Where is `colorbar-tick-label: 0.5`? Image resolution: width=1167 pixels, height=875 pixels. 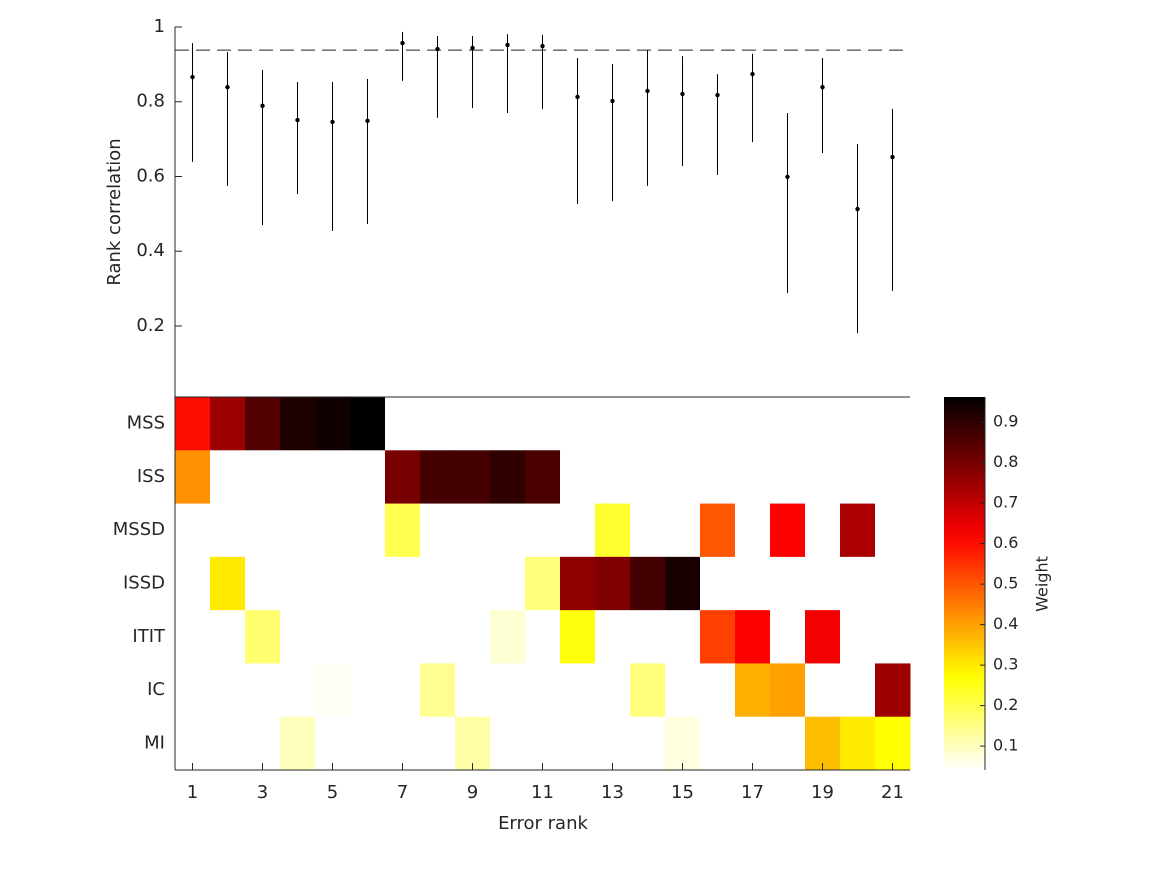
colorbar-tick-label: 0.5 is located at coordinates (1005, 583).